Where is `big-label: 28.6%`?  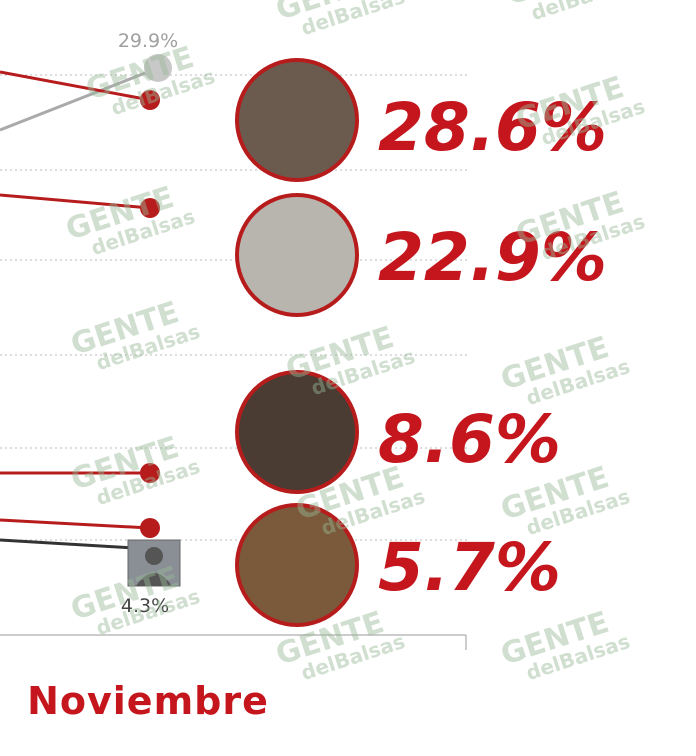
big-label: 28.6% is located at coordinates (492, 127).